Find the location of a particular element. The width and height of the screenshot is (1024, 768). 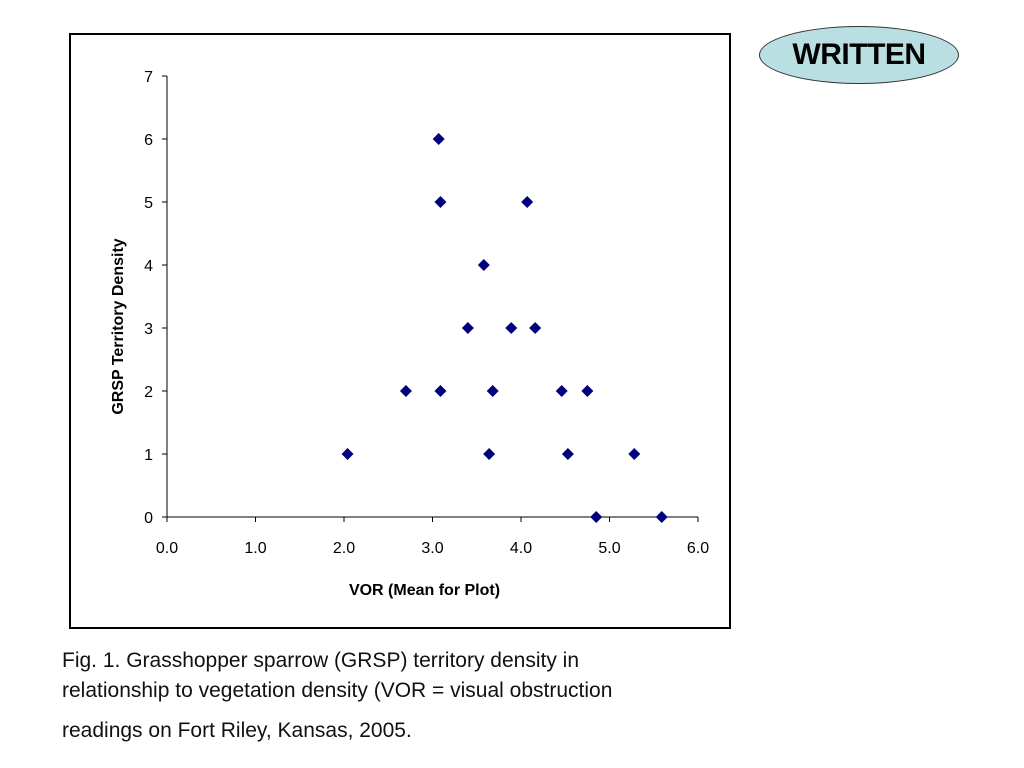

caption-line-3: readings on Fort Riley, Kansas, 2005. is located at coordinates (237, 730).